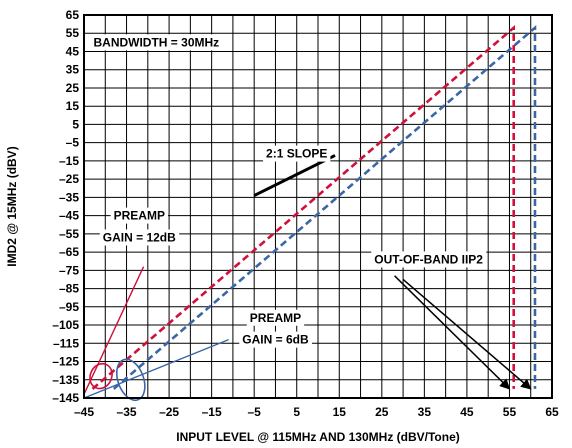 This screenshot has width=572, height=448. I want to click on x-tick-label: 55, so click(510, 412).